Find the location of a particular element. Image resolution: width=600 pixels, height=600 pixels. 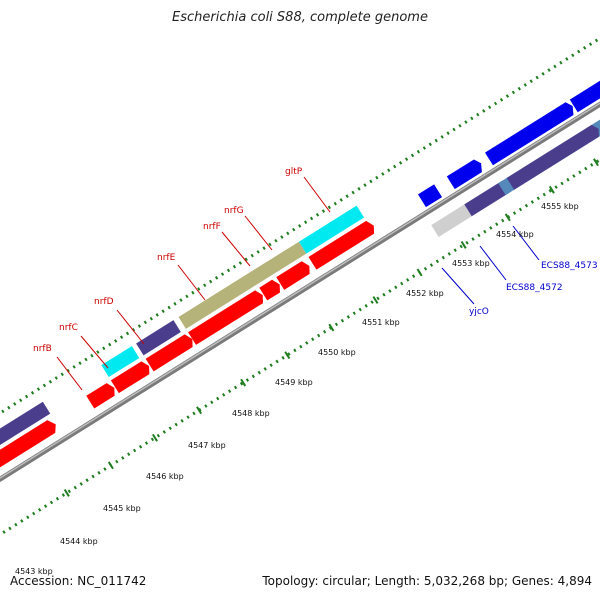

lower-gene-leaders is located at coordinates (490, 265).